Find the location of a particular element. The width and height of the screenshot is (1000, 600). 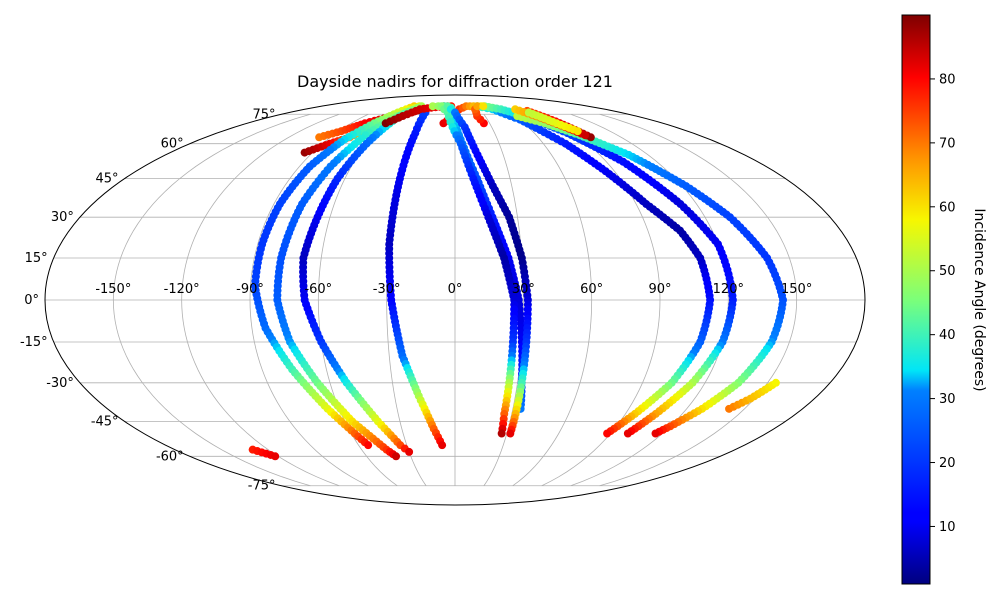

latitude-tick-label: -15° is located at coordinates (34, 342).